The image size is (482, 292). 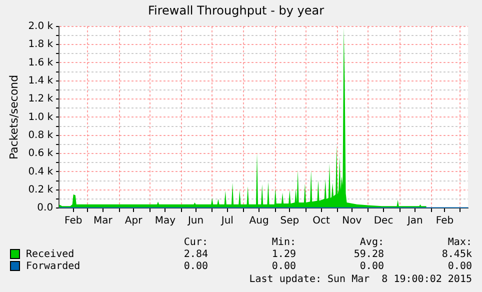 What do you see at coordinates (195, 242) in the screenshot?
I see `text: Cur:` at bounding box center [195, 242].